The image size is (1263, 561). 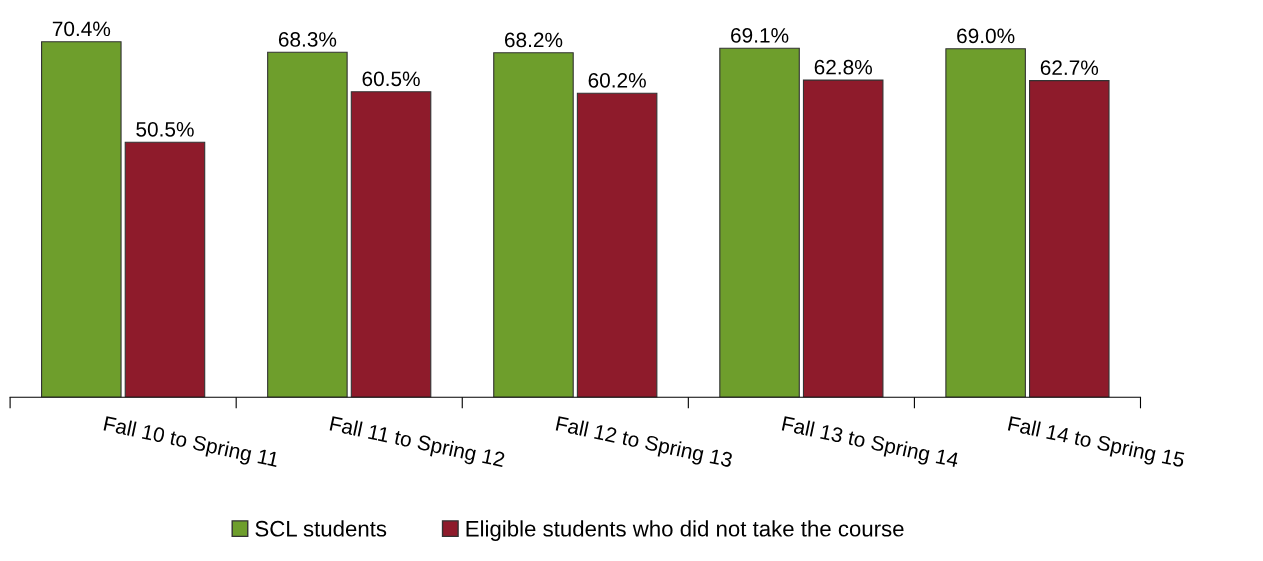 What do you see at coordinates (1096, 443) in the screenshot?
I see `x-tick-label: Fall 14 to Spring 15` at bounding box center [1096, 443].